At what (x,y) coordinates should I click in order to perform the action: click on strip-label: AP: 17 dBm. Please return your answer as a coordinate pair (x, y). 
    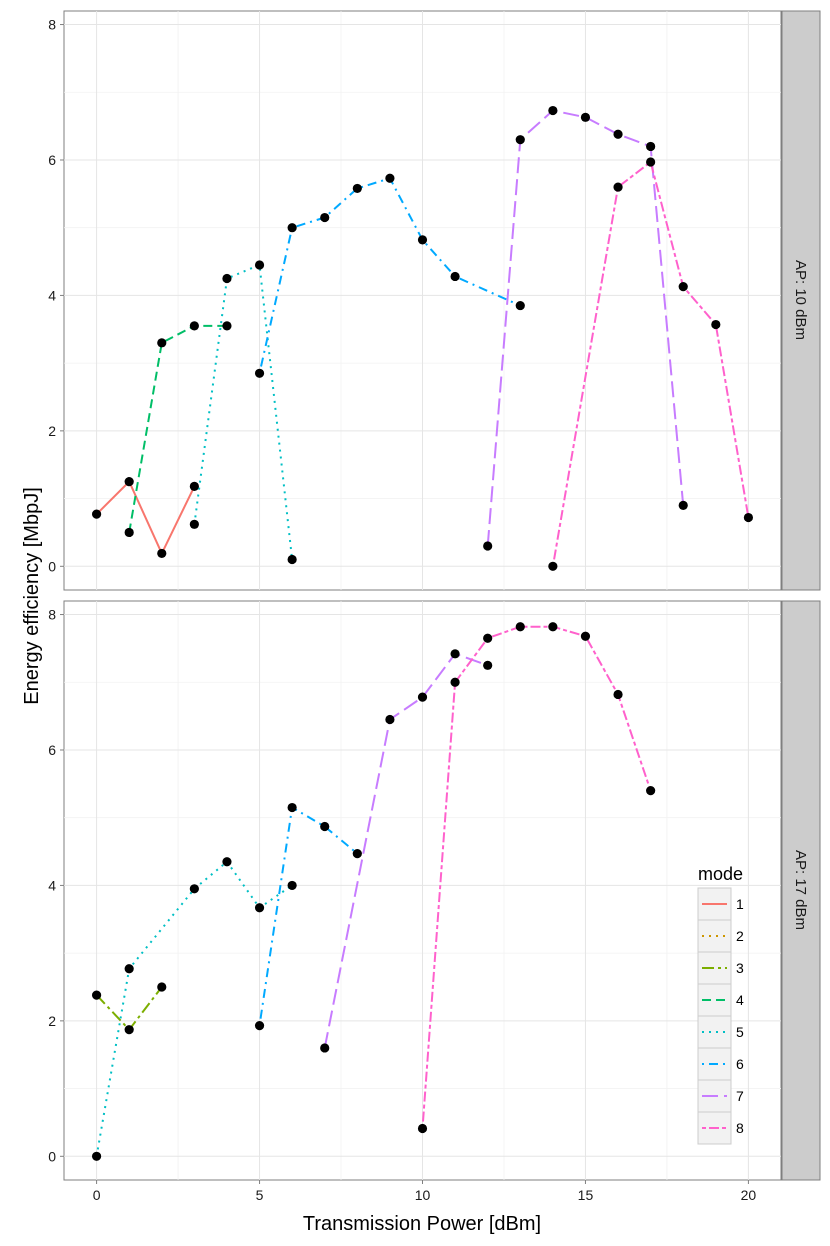
    Looking at the image, I should click on (800, 890).